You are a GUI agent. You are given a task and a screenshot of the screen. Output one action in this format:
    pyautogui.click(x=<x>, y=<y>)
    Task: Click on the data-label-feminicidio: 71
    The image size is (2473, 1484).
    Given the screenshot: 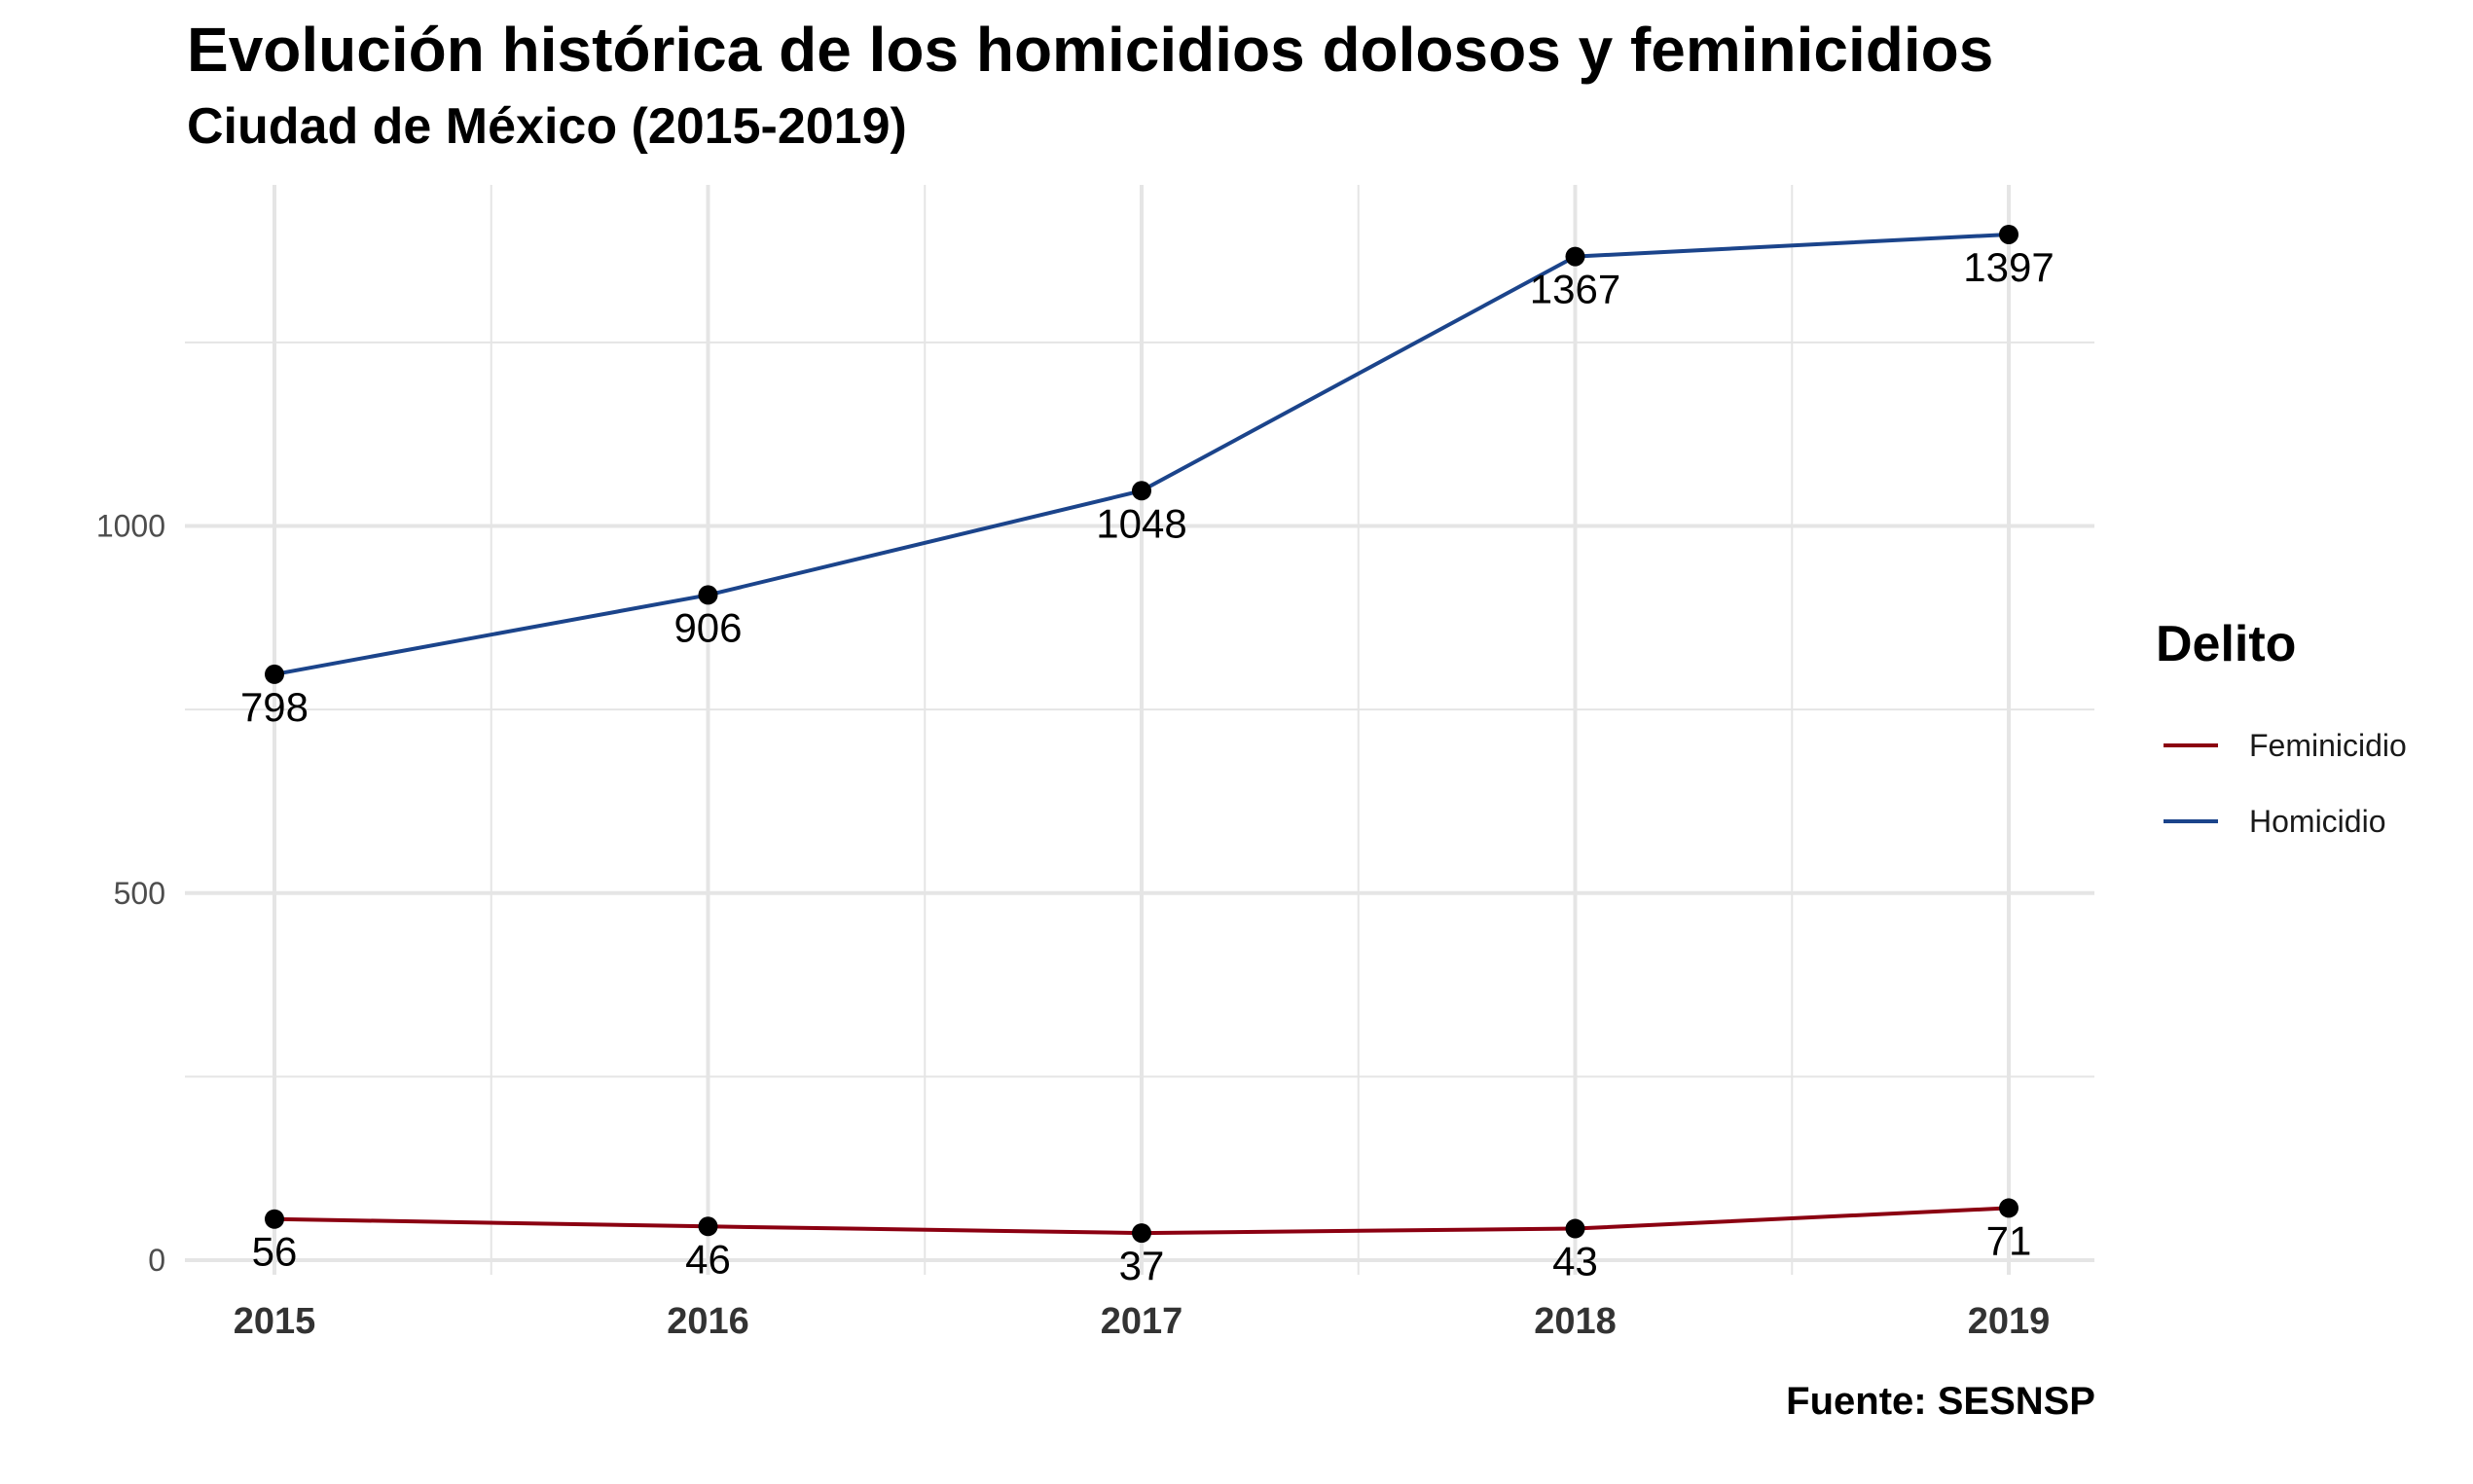 What is the action you would take?
    pyautogui.click(x=2009, y=1240)
    